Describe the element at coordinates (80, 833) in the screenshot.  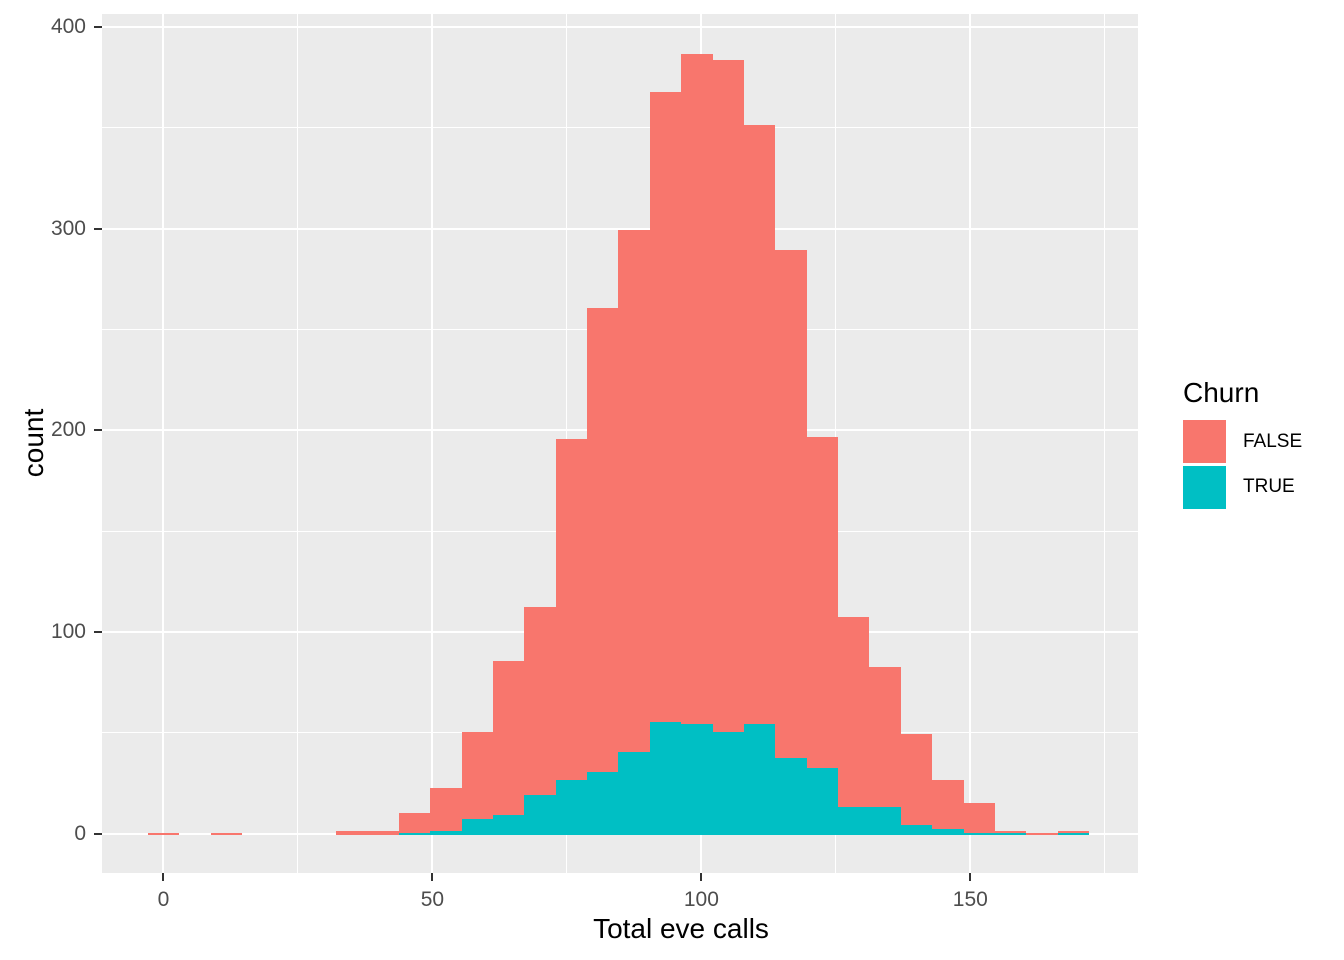
I see `y-tick-label: 0` at that location.